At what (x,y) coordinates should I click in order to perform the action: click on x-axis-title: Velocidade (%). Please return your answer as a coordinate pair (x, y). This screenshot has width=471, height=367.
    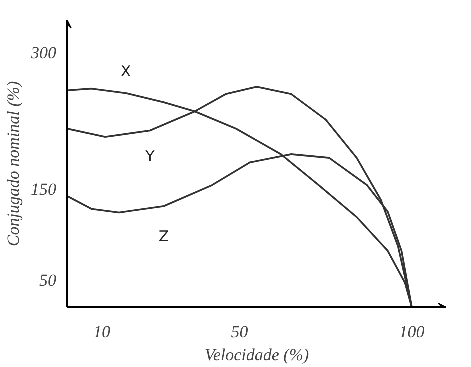
    Looking at the image, I should click on (257, 355).